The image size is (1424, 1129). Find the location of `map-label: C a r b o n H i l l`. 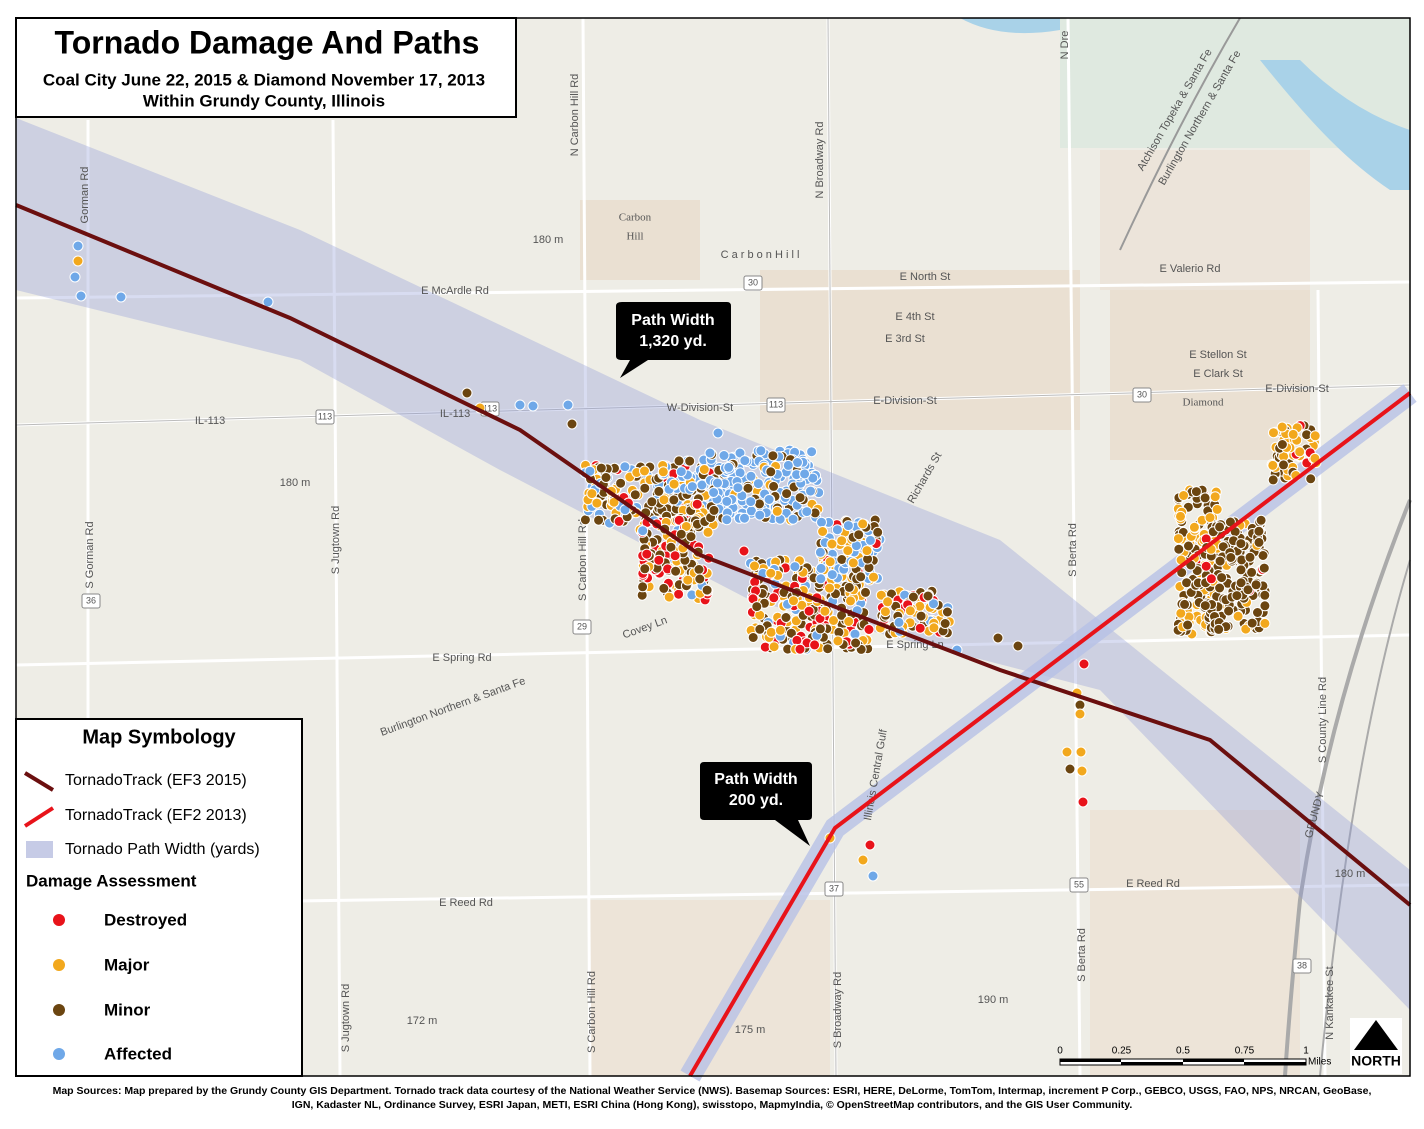

map-label: C a r b o n H i l l is located at coordinates (760, 255).